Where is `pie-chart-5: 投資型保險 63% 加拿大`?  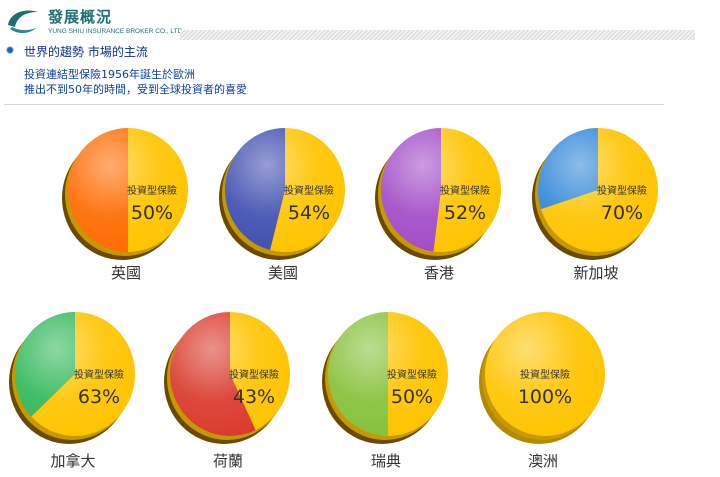 pie-chart-5: 投資型保險 63% 加拿大 is located at coordinates (72, 391).